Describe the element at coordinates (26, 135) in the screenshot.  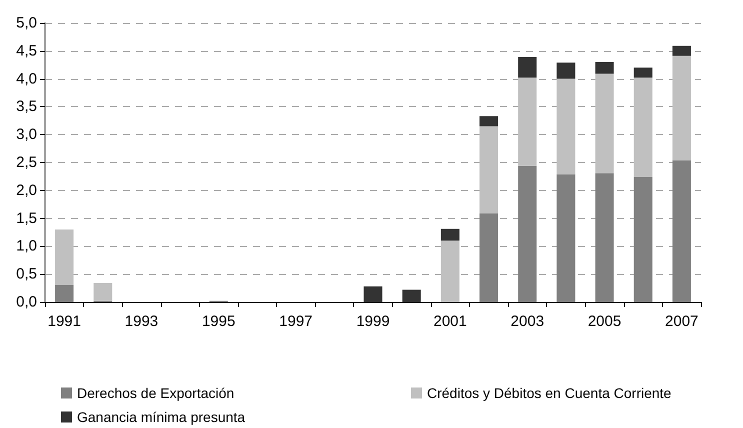
I see `y-tick-label: 3,0` at that location.